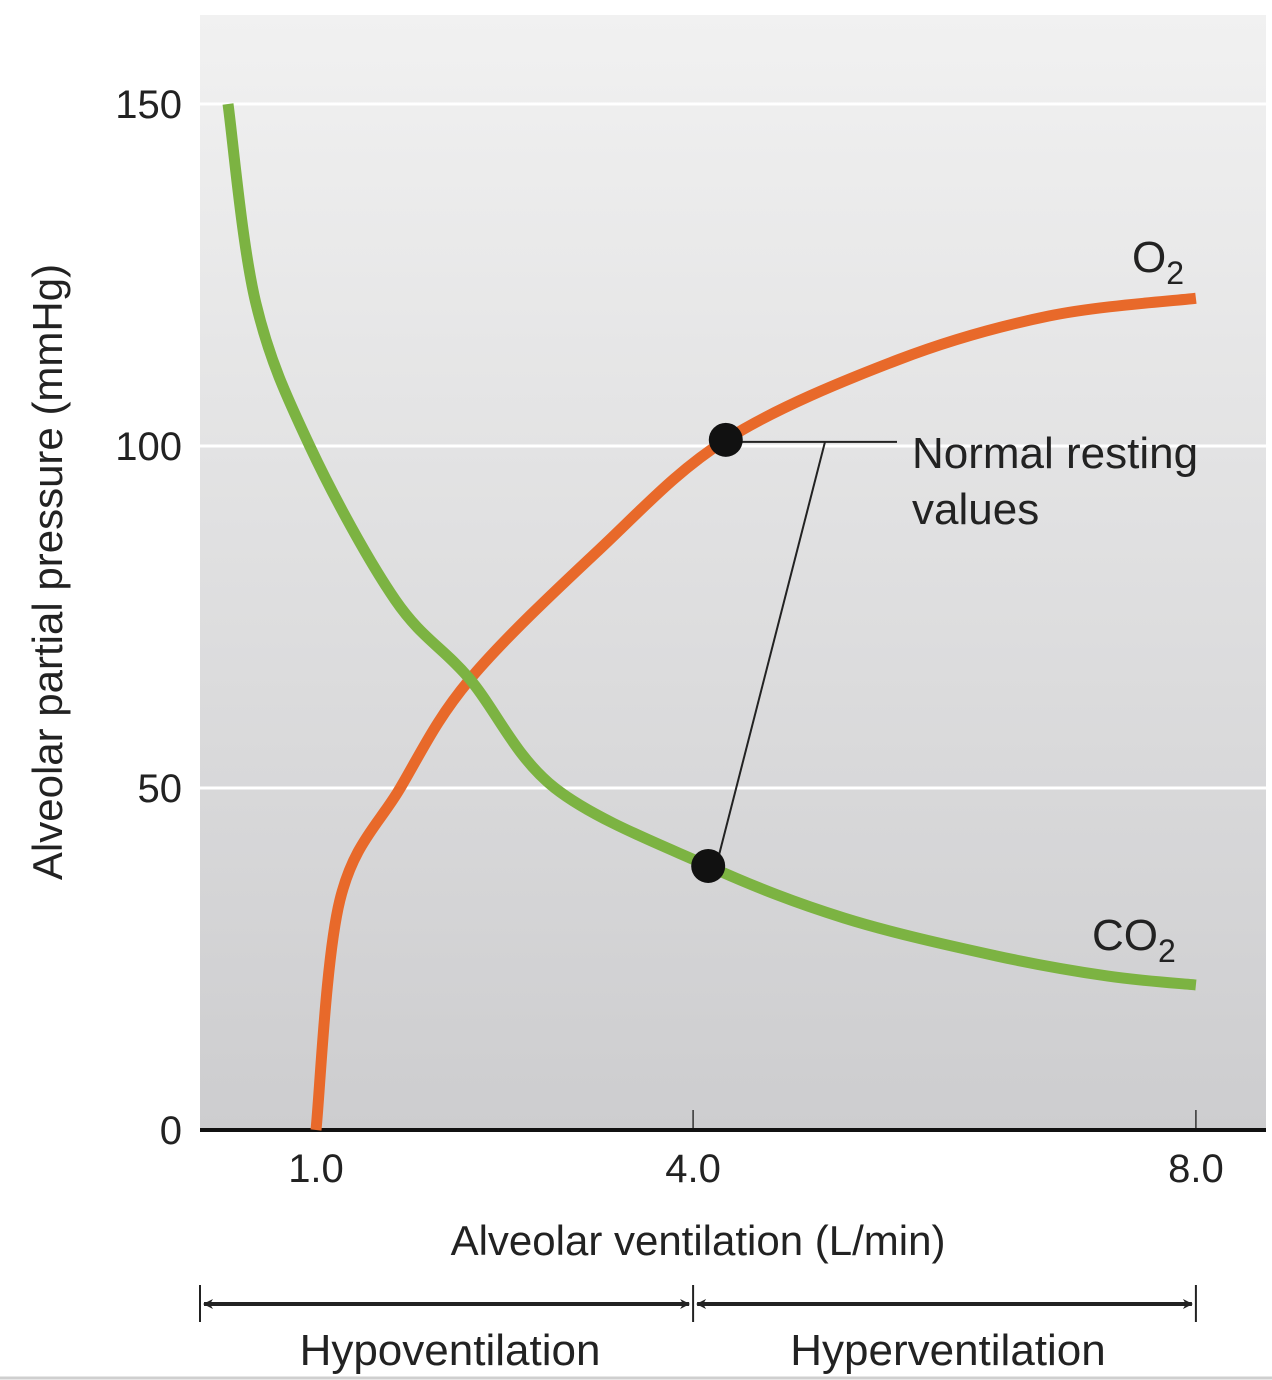  What do you see at coordinates (698, 1330) in the screenshot?
I see `ventilation-ranges: Hypoventilation Hyperventilation` at bounding box center [698, 1330].